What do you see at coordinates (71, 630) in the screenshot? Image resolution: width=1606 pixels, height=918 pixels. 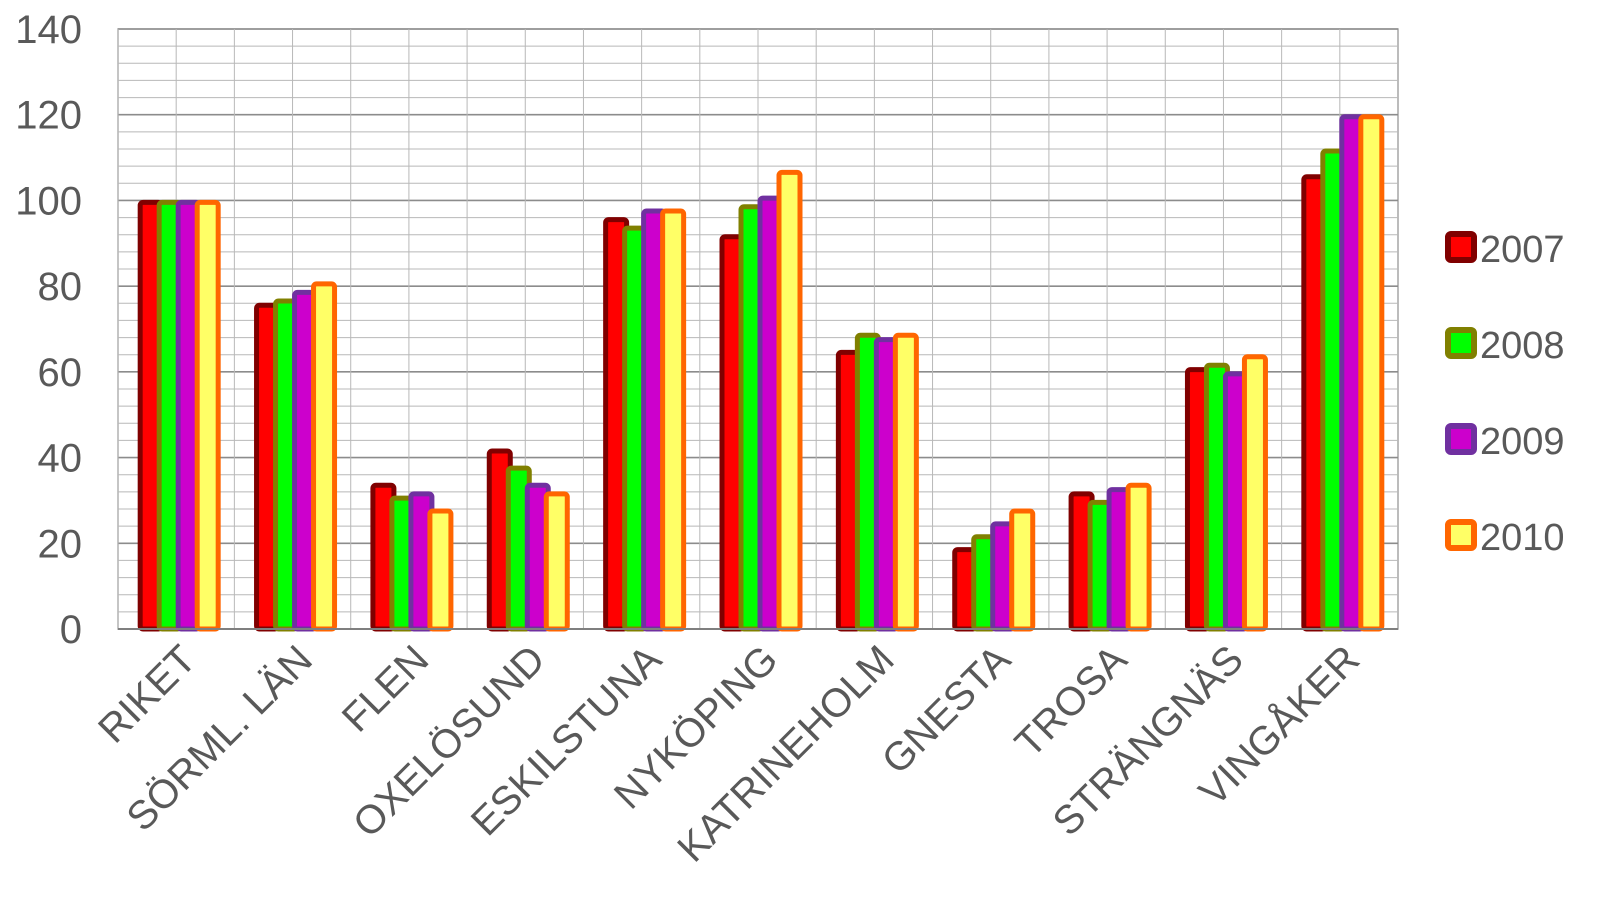 I see `y-tick-label: 0` at bounding box center [71, 630].